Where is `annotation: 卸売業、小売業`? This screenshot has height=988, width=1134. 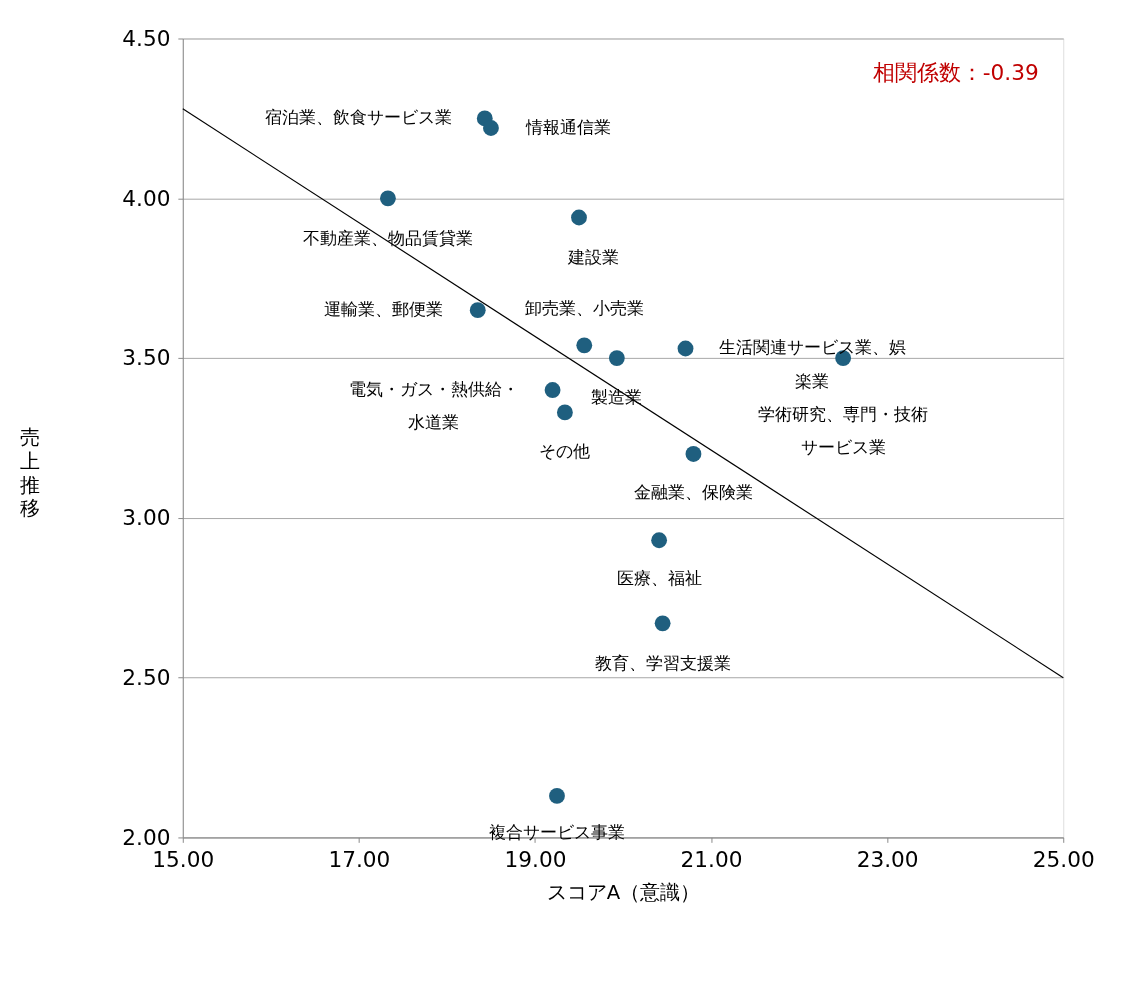 annotation: 卸売業、小売業 is located at coordinates (584, 307).